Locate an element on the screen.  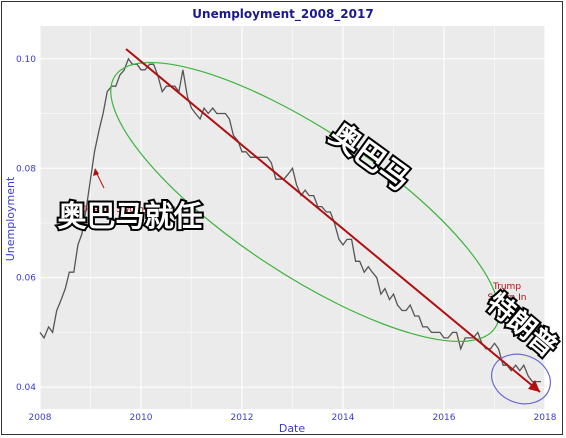
trump-sworn-label-line2: Sworn In is located at coordinates (506, 298).